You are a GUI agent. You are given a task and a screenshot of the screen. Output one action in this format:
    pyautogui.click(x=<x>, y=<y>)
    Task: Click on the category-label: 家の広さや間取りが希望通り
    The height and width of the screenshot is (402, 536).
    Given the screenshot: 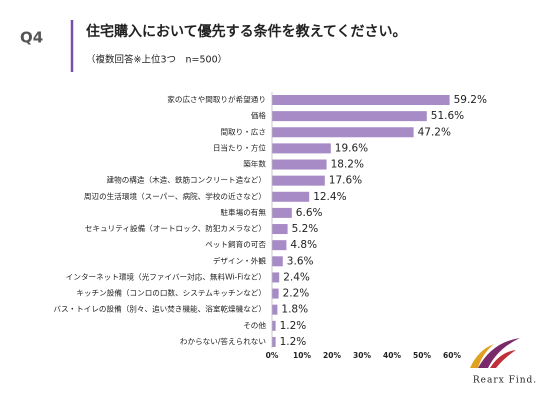 What is the action you would take?
    pyautogui.click(x=216, y=99)
    